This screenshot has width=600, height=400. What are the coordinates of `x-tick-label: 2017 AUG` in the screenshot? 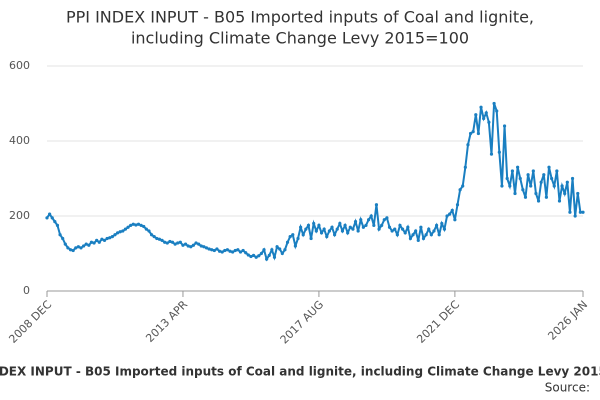 It's located at (302, 322).